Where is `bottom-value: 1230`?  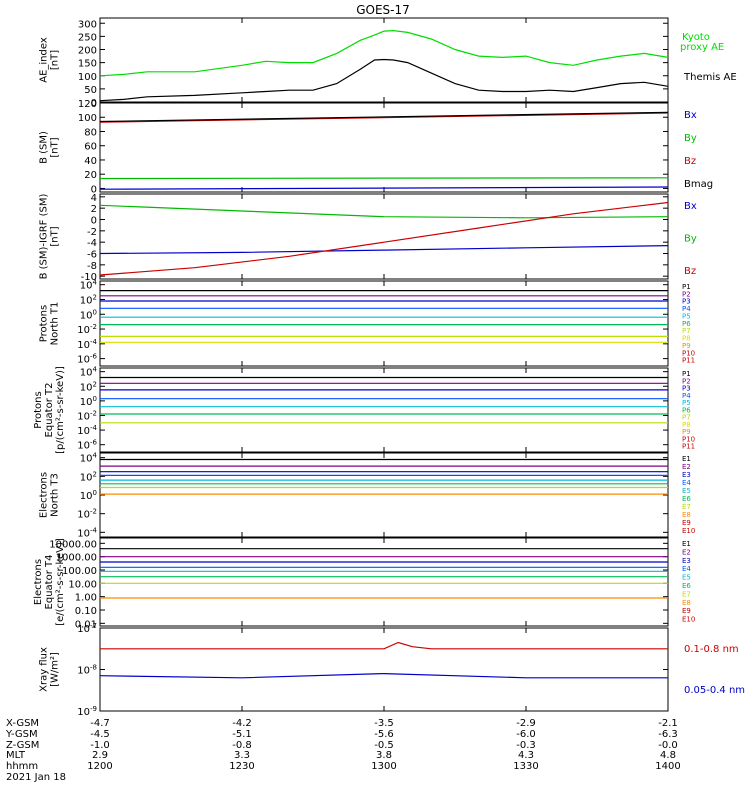 bottom-value: 1230 is located at coordinates (241, 766).